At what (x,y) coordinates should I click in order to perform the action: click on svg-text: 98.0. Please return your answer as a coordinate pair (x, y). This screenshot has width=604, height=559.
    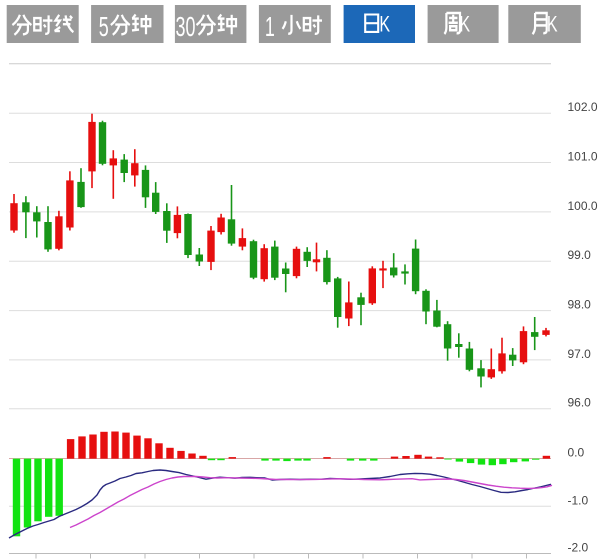
    Looking at the image, I should click on (580, 305).